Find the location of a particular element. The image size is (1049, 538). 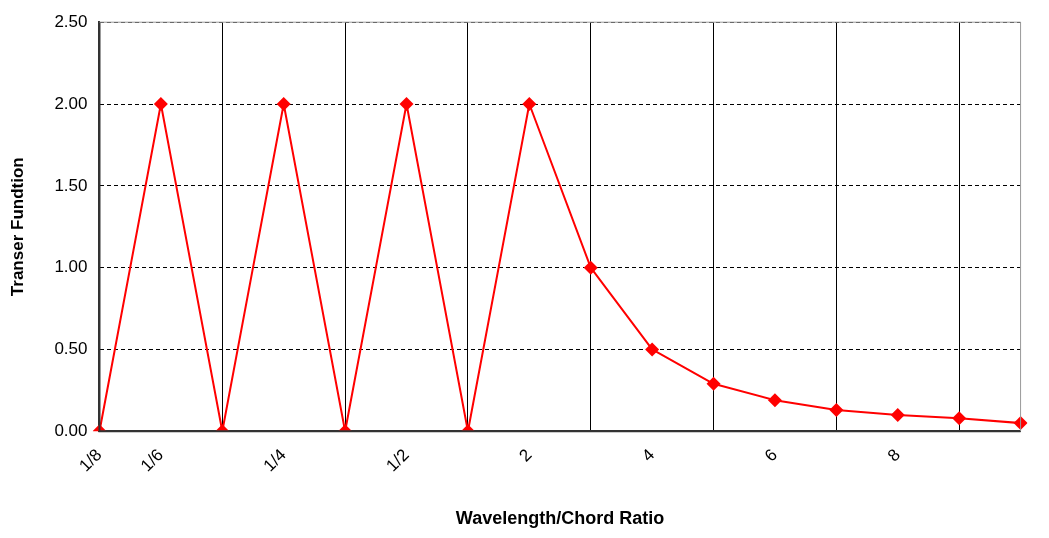

y-tick-label: 2.00 is located at coordinates (71, 103).